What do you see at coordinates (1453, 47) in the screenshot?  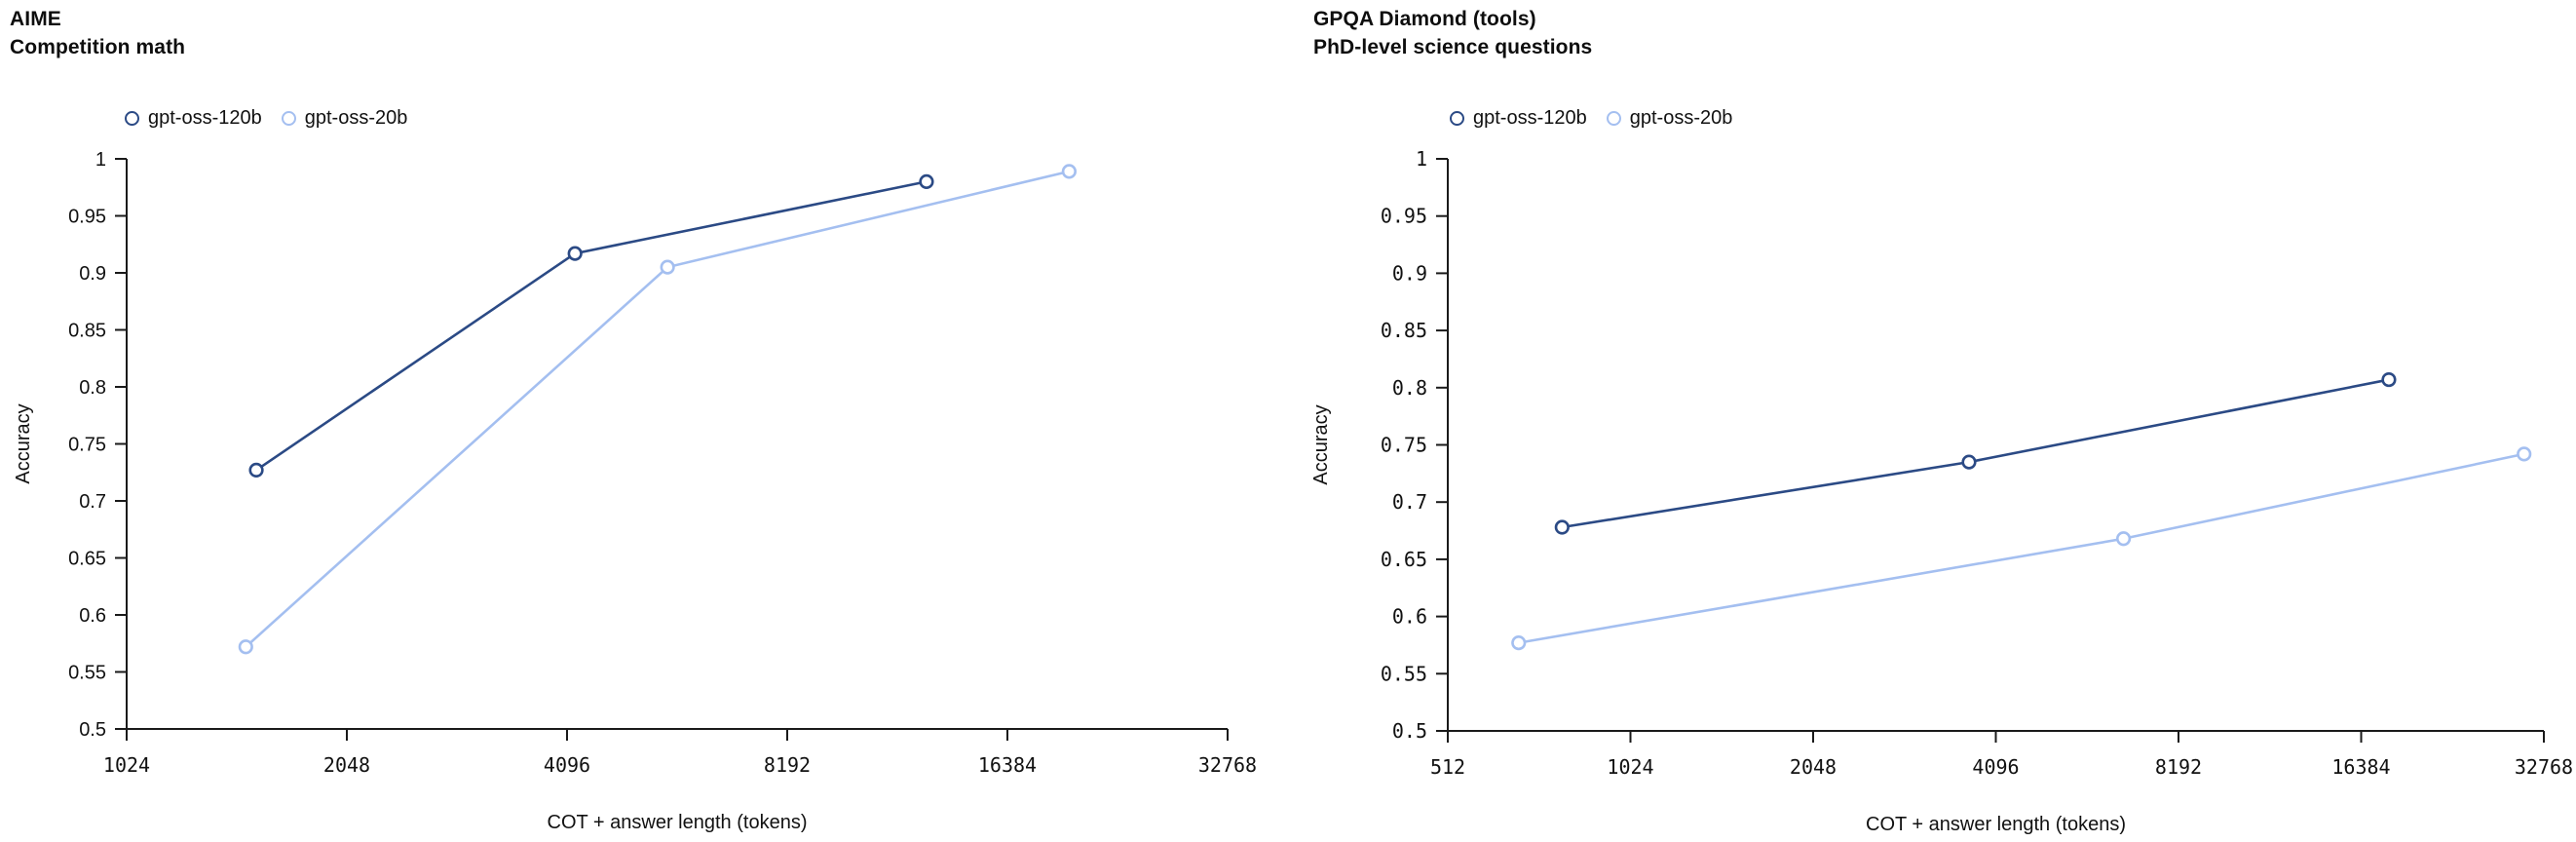 I see `chart-subtitle-line: PhD-level science questions` at bounding box center [1453, 47].